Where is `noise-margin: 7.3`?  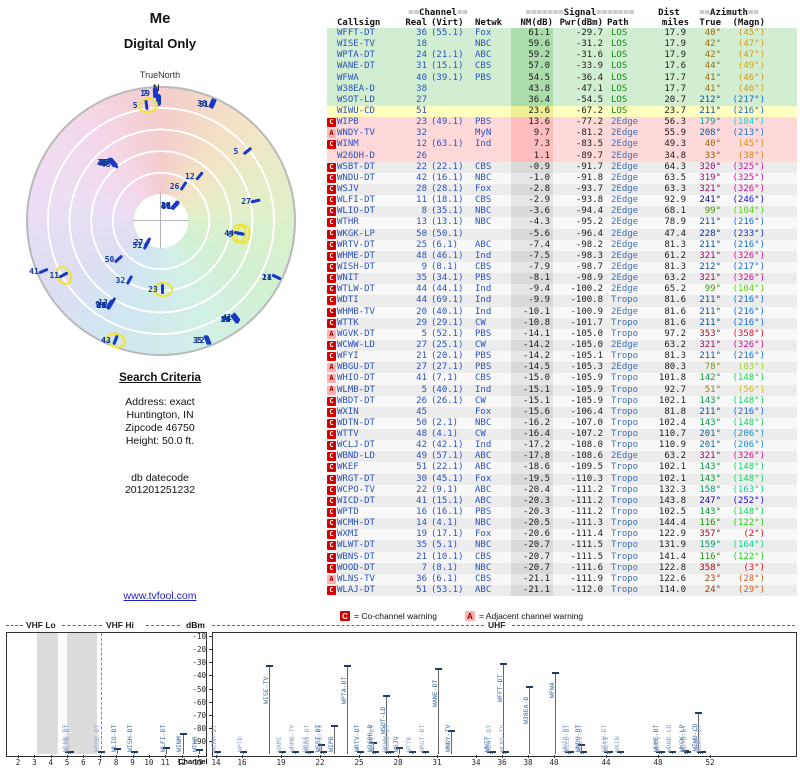
noise-margin: 7.3 is located at coordinates (532, 145).